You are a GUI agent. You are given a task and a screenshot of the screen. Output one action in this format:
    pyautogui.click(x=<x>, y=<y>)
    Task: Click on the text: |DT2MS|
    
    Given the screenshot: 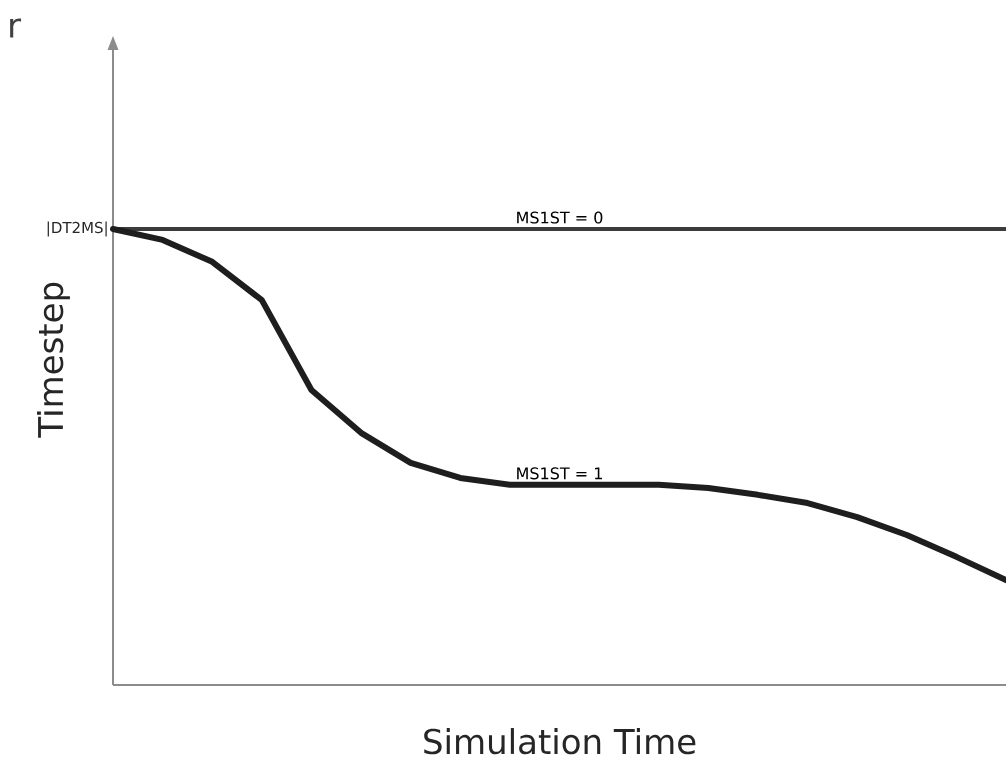 What is the action you would take?
    pyautogui.click(x=77, y=229)
    